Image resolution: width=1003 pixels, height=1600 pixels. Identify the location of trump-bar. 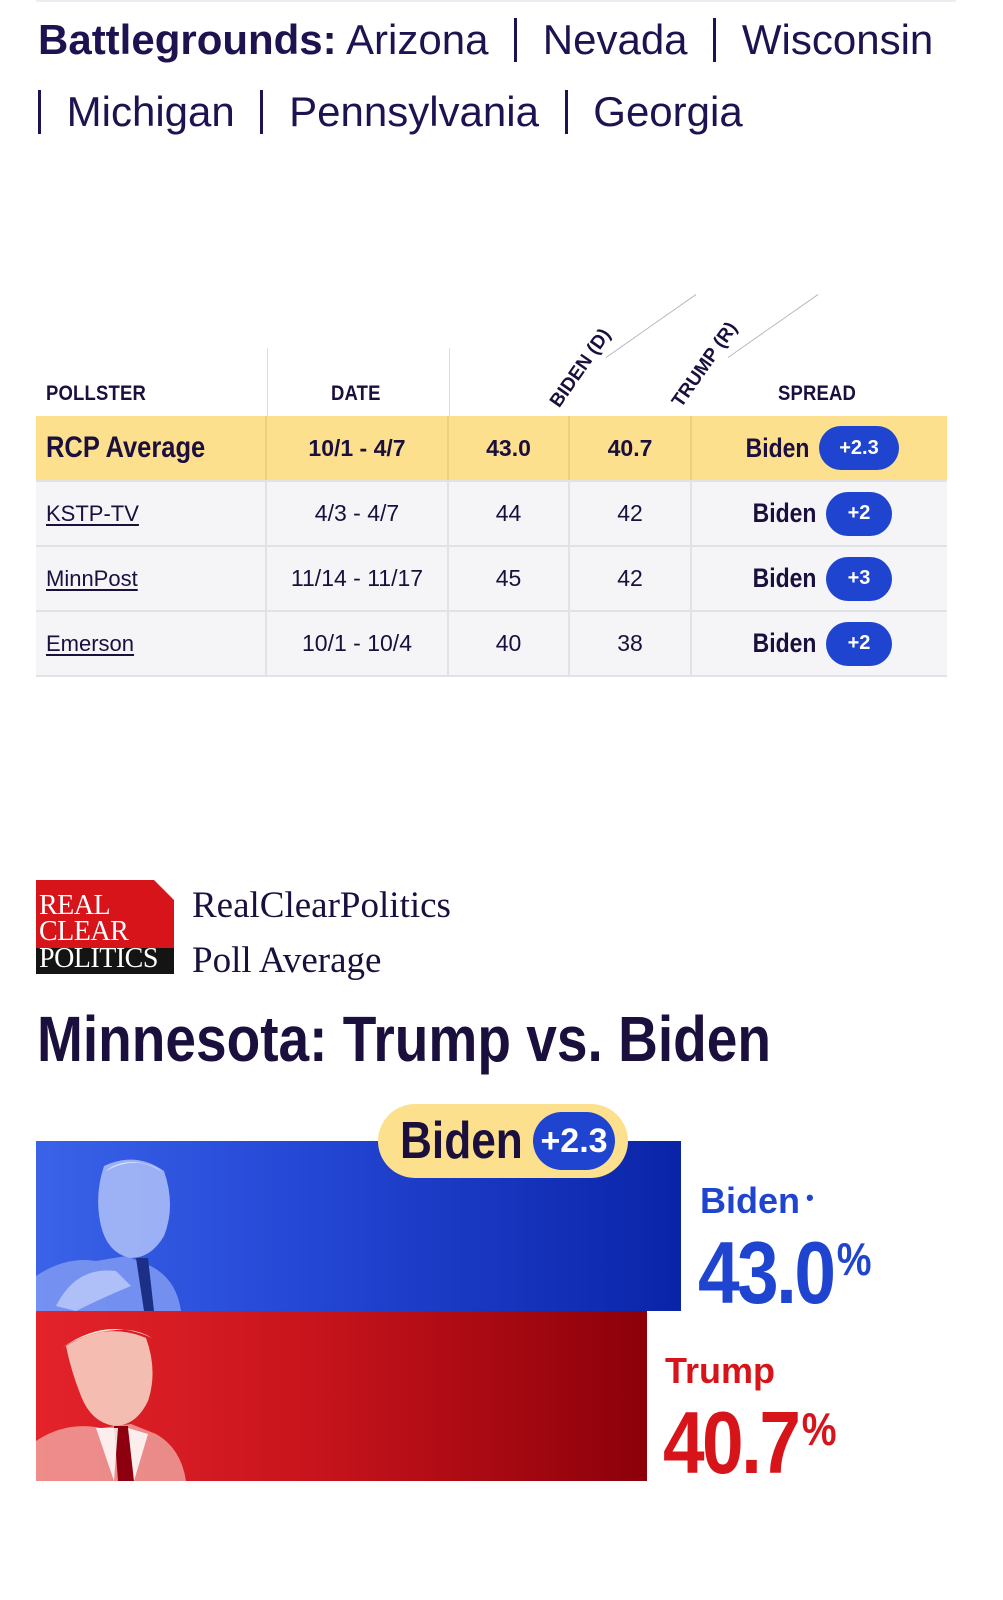
(341, 1396).